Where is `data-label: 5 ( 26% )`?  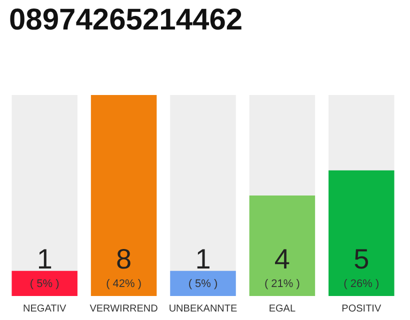 data-label: 5 ( 26% ) is located at coordinates (362, 267).